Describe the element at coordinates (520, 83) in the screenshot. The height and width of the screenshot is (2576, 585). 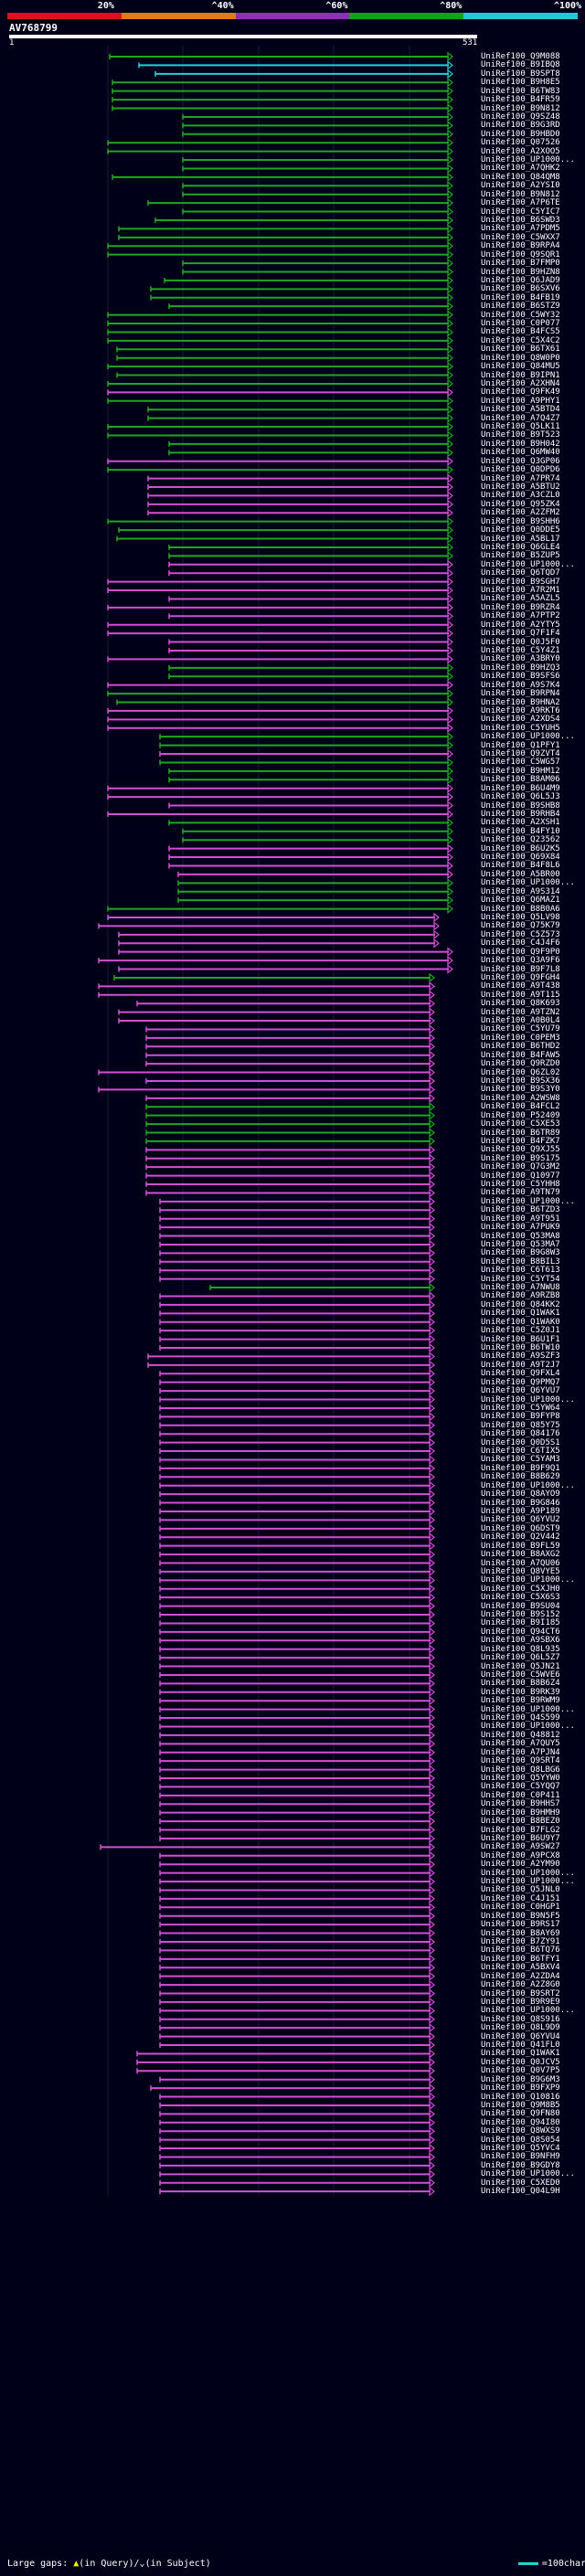
I see `hit-label: UniRef100_B9H8E5` at that location.